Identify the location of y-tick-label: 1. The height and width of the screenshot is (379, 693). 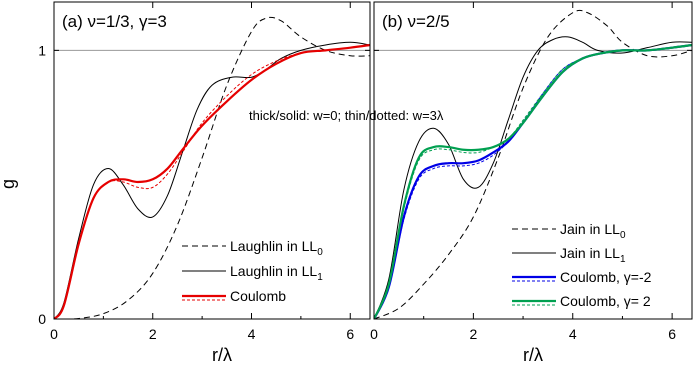
(42, 50).